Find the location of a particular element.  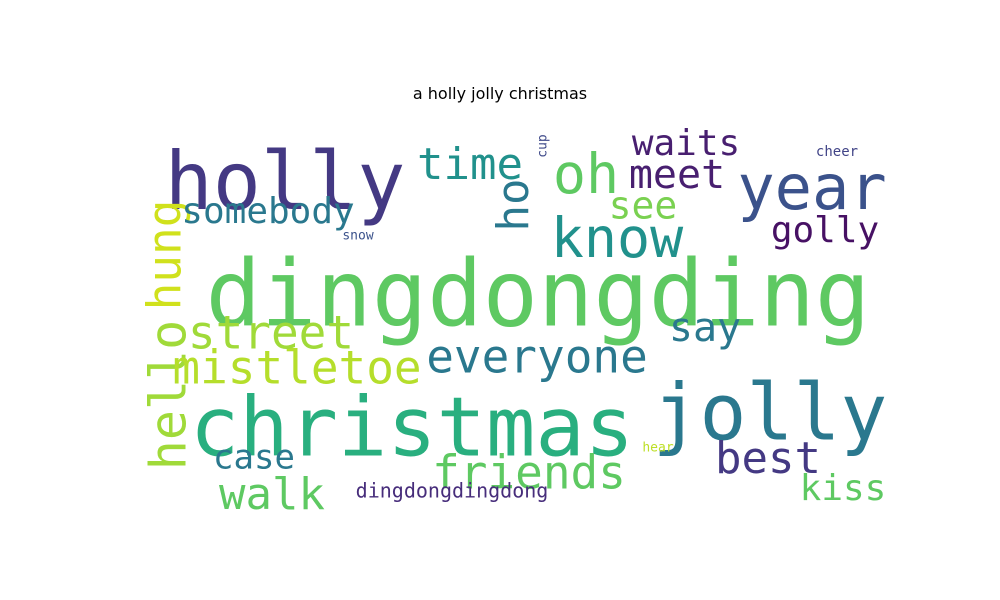

word-dingdongdingdong: dingdongdingdong is located at coordinates (452, 491).